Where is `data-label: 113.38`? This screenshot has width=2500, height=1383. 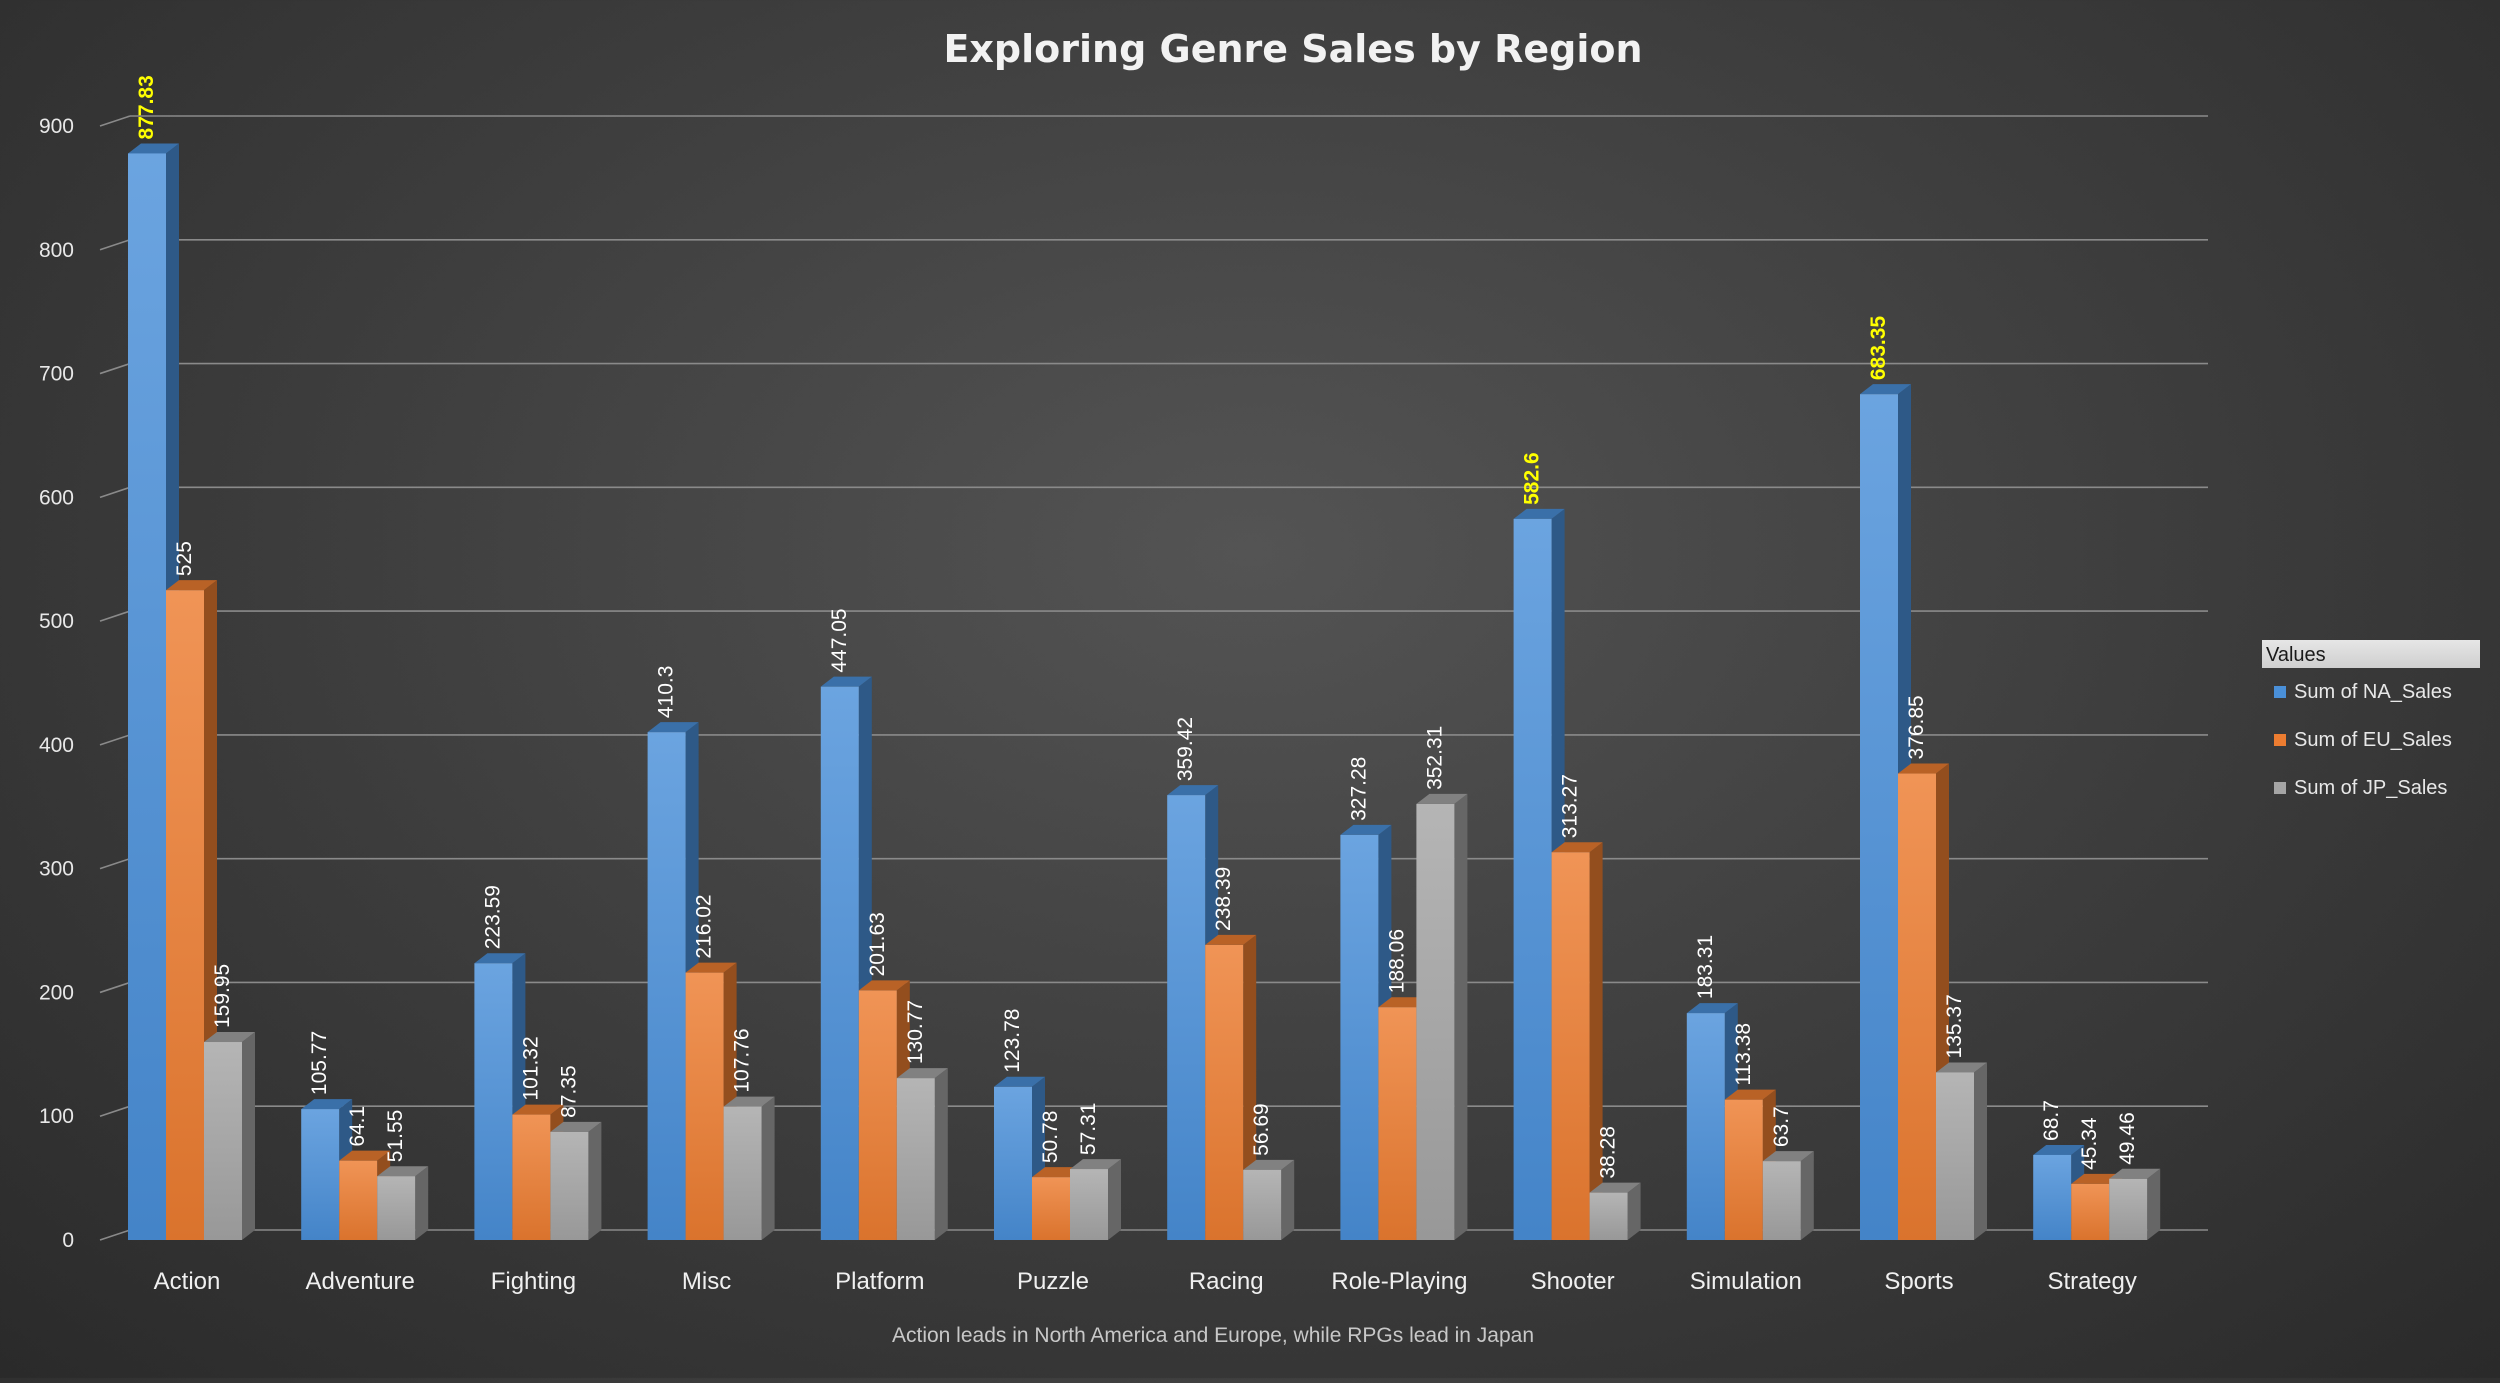 data-label: 113.38 is located at coordinates (1743, 1054).